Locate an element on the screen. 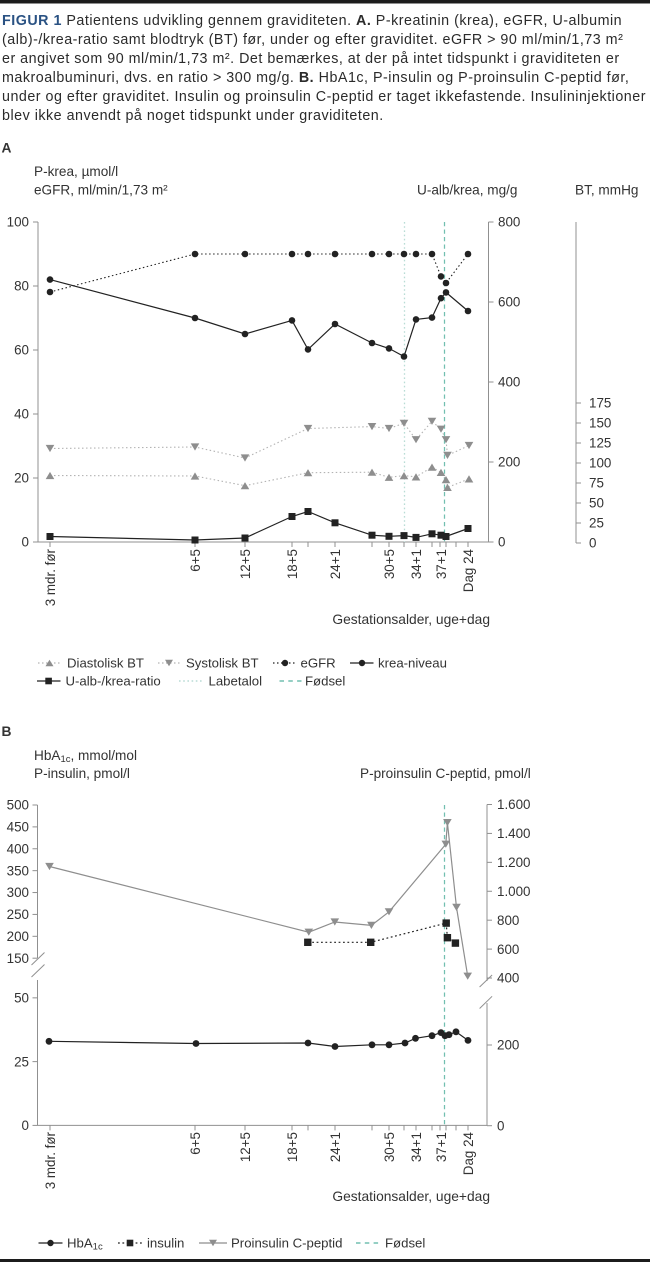  svg-text: 250 is located at coordinates (18, 914).